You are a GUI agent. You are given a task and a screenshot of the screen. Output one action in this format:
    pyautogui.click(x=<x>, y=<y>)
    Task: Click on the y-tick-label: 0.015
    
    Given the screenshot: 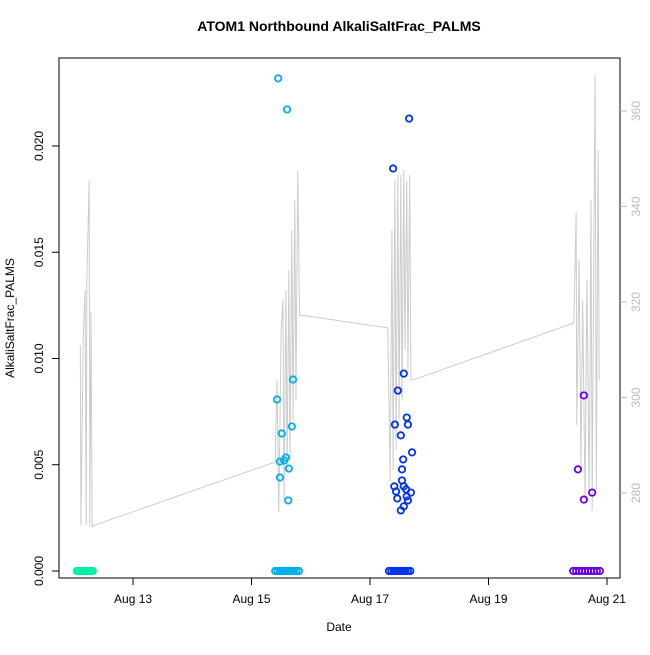 What is the action you would take?
    pyautogui.click(x=39, y=252)
    